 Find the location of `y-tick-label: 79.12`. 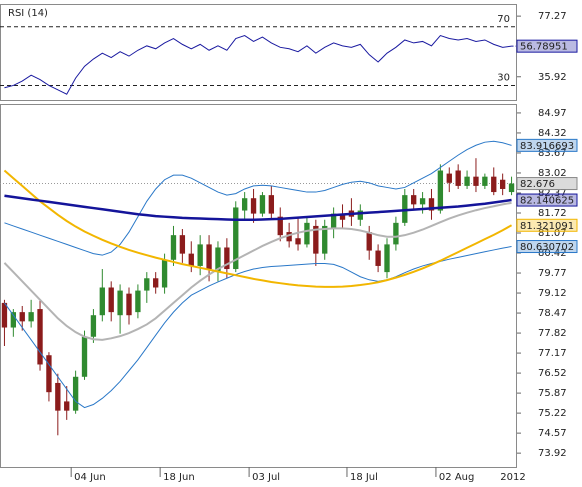

y-tick-label: 79.12 is located at coordinates (552, 293).